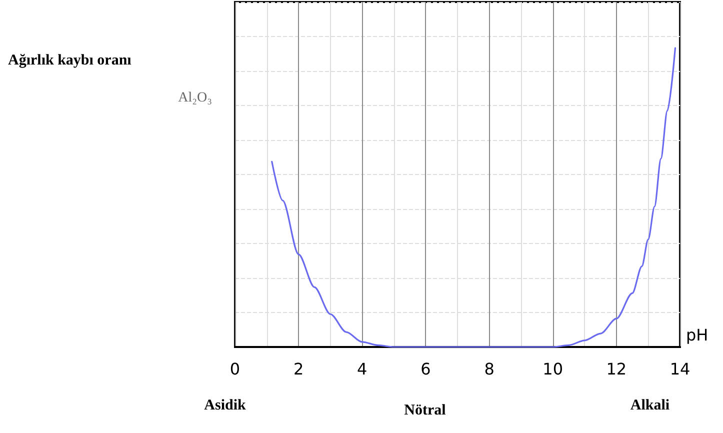 The height and width of the screenshot is (433, 723). What do you see at coordinates (425, 369) in the screenshot?
I see `x-tick-label: 6` at bounding box center [425, 369].